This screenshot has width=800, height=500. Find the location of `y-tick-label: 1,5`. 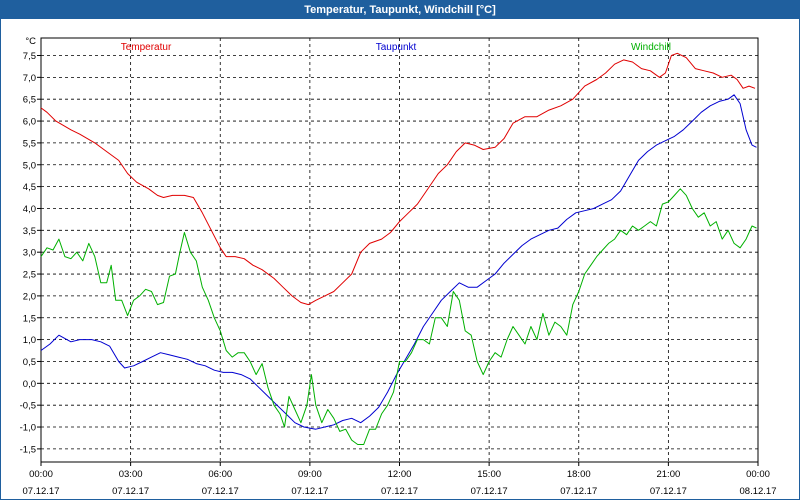

y-tick-label: 1,5 is located at coordinates (29, 318).